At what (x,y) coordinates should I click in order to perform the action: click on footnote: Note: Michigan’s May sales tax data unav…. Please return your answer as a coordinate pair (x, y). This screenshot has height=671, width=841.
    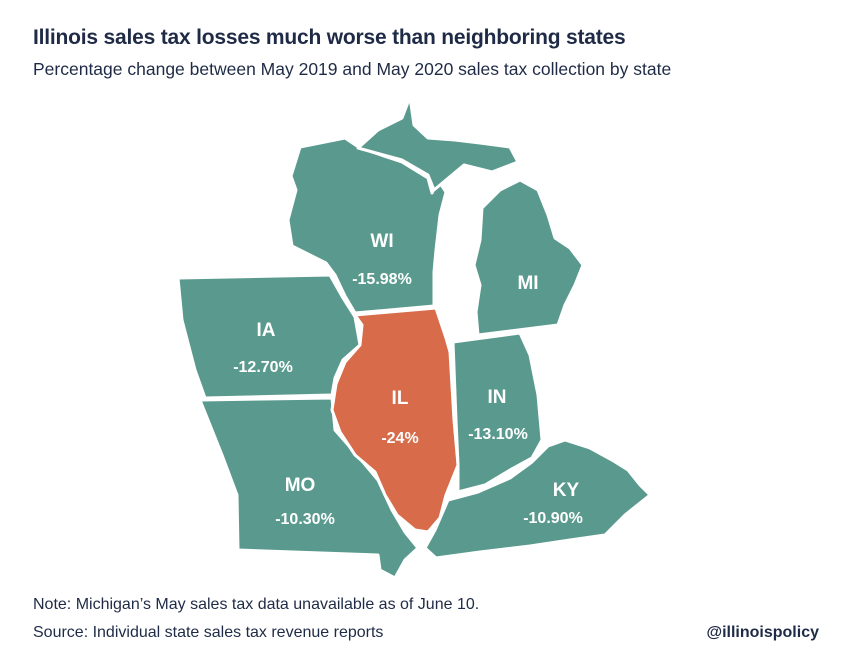
    Looking at the image, I should click on (256, 604).